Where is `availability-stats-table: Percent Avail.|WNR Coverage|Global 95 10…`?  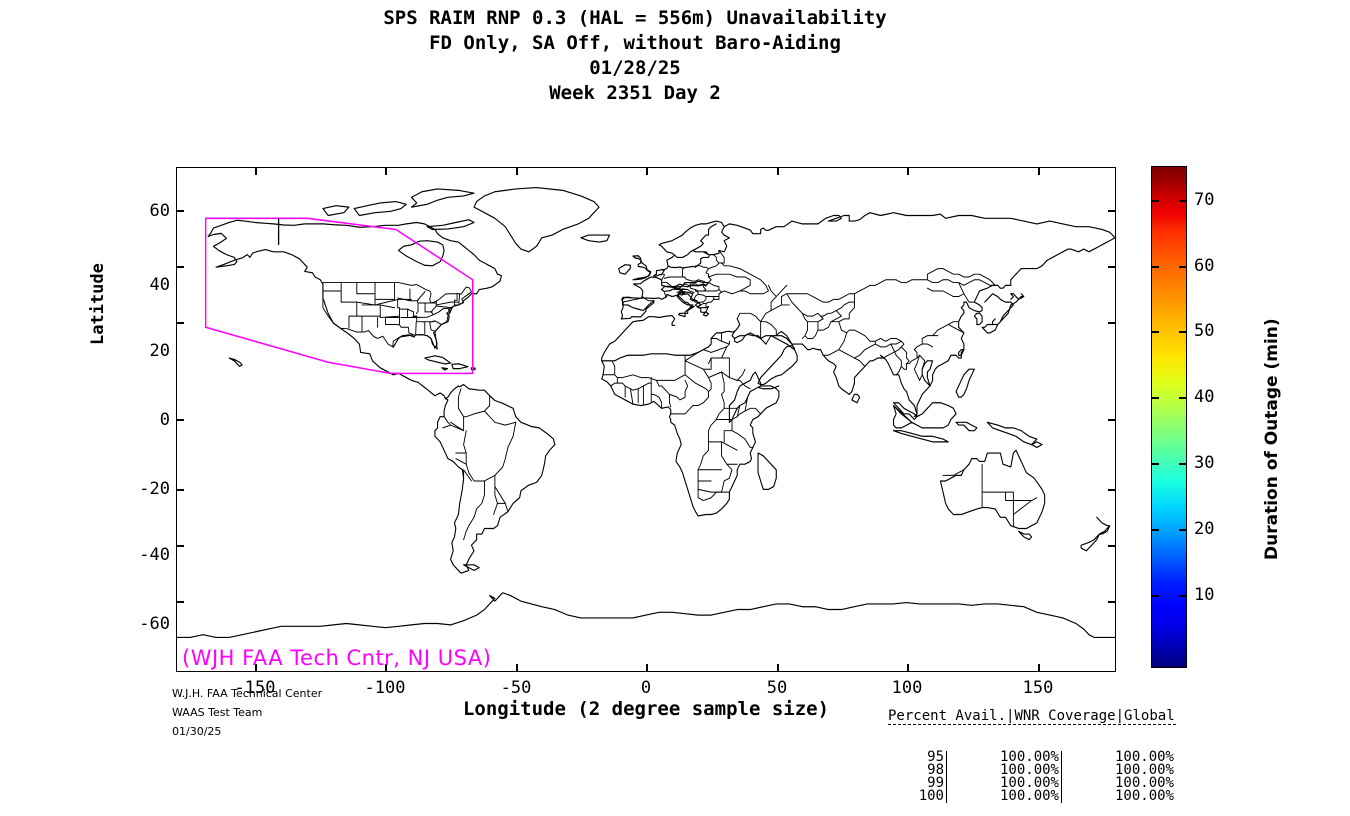
availability-stats-table: Percent Avail.|WNR Coverage|Global 95 10… is located at coordinates (1032, 750).